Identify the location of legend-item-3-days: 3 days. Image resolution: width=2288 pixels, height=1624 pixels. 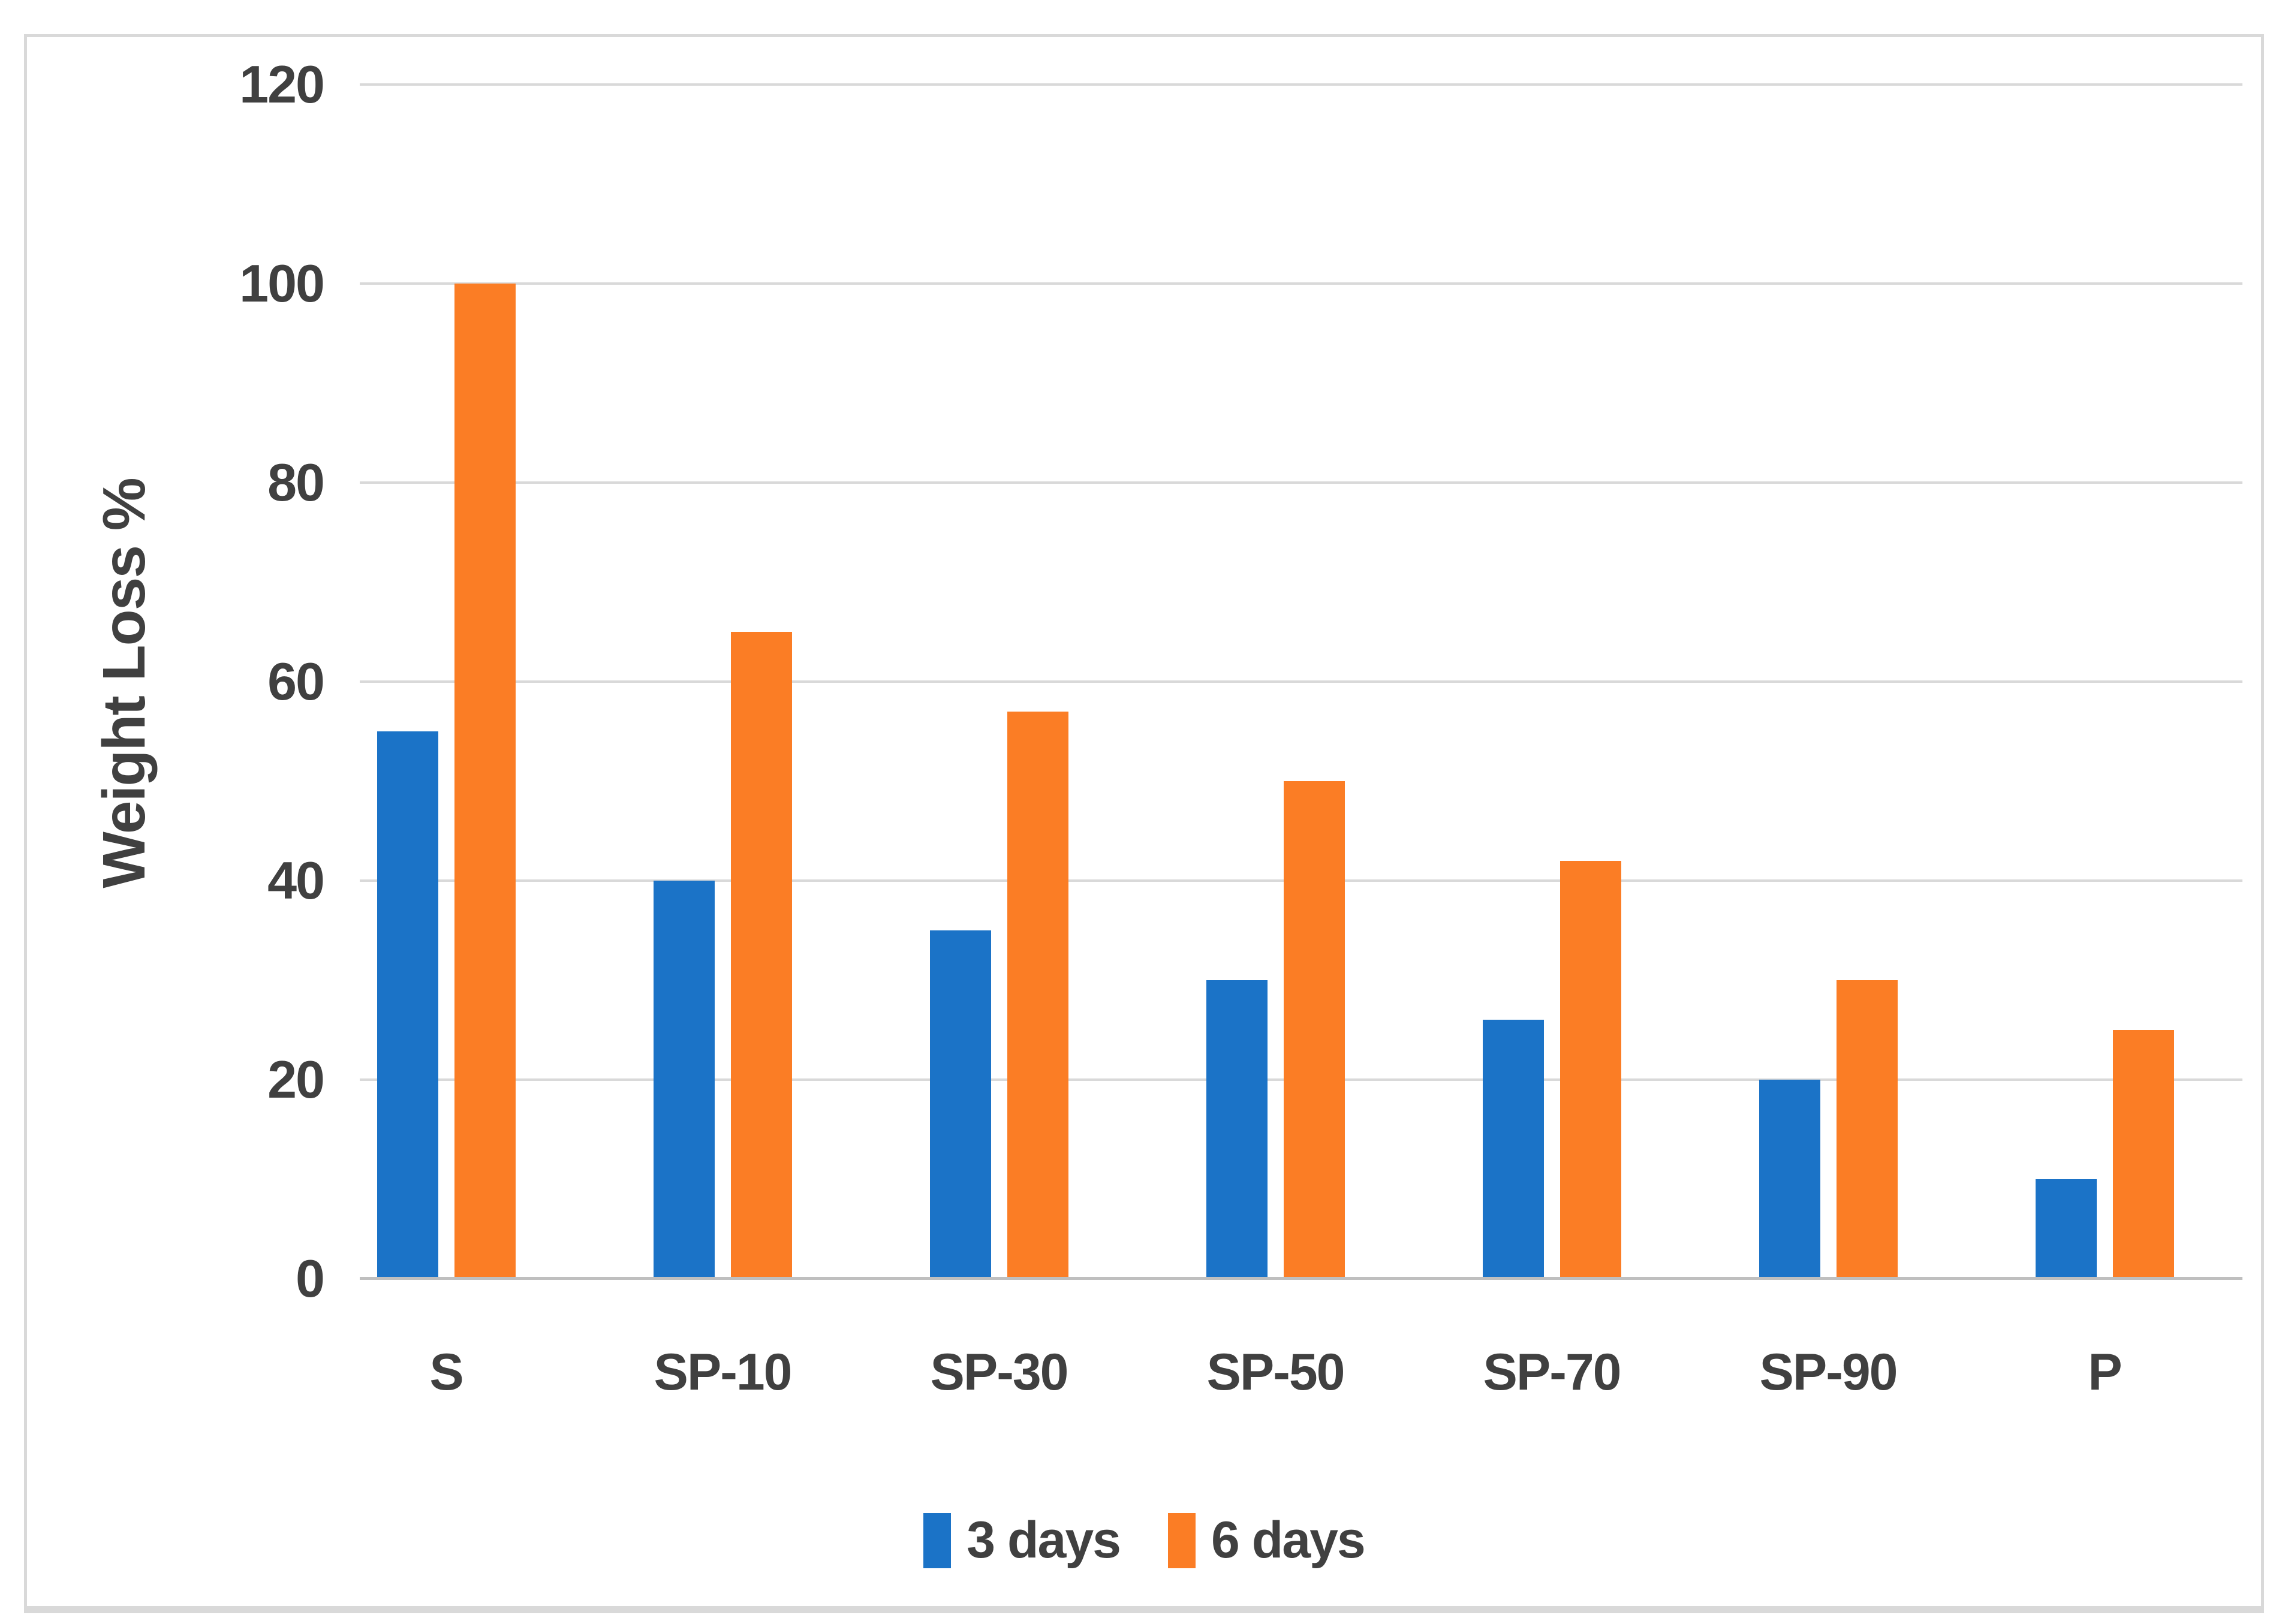
(1022, 1540).